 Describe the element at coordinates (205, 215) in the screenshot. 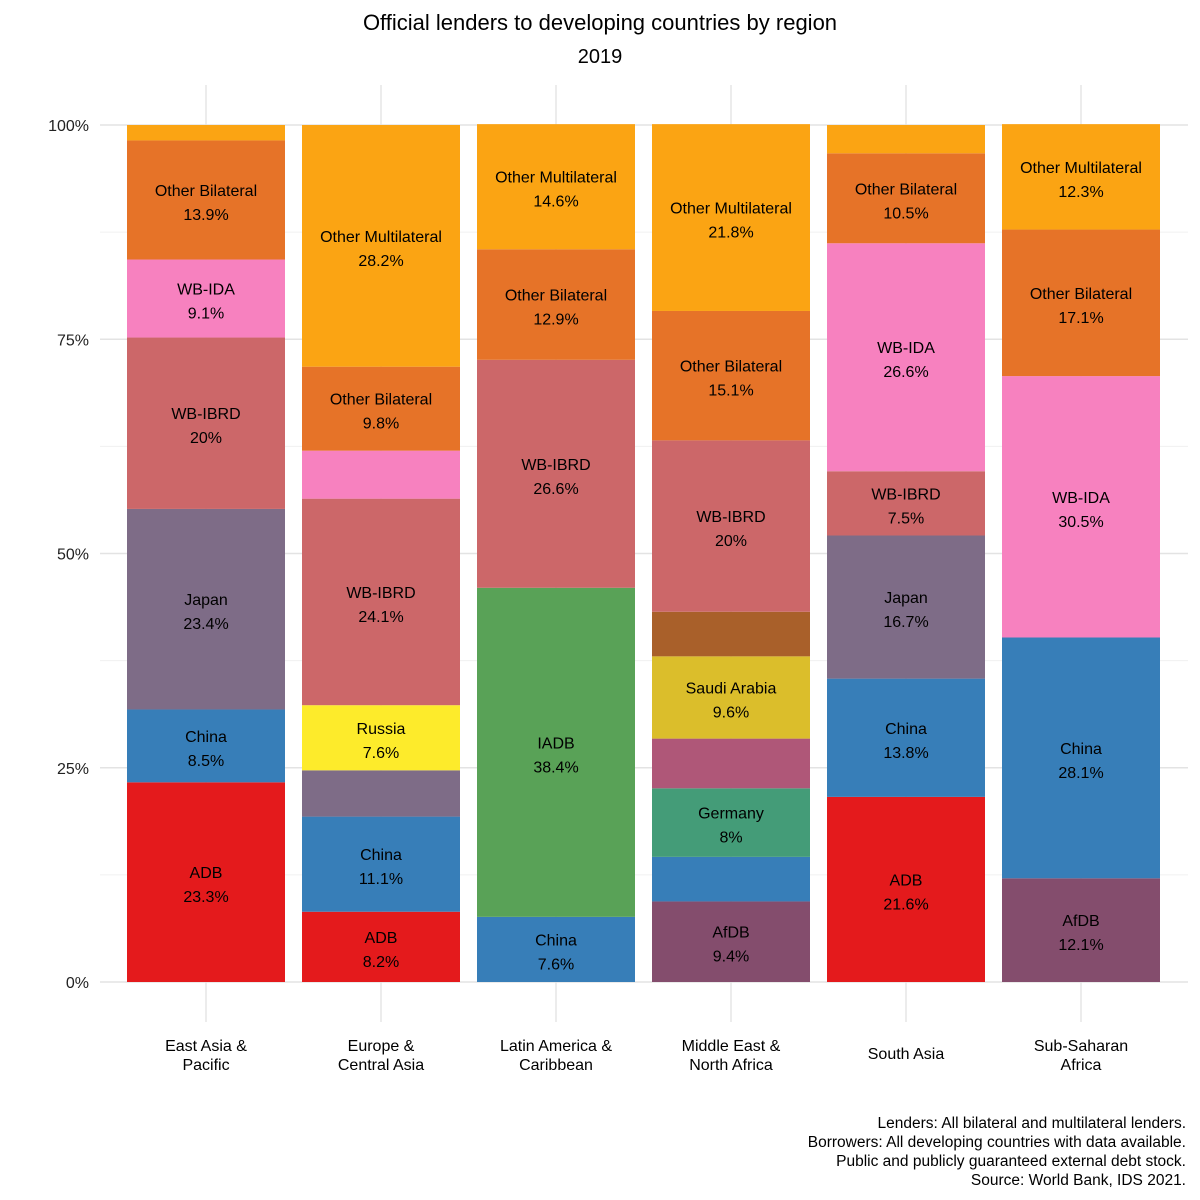

I see `segment-label-value: 13.9%` at that location.